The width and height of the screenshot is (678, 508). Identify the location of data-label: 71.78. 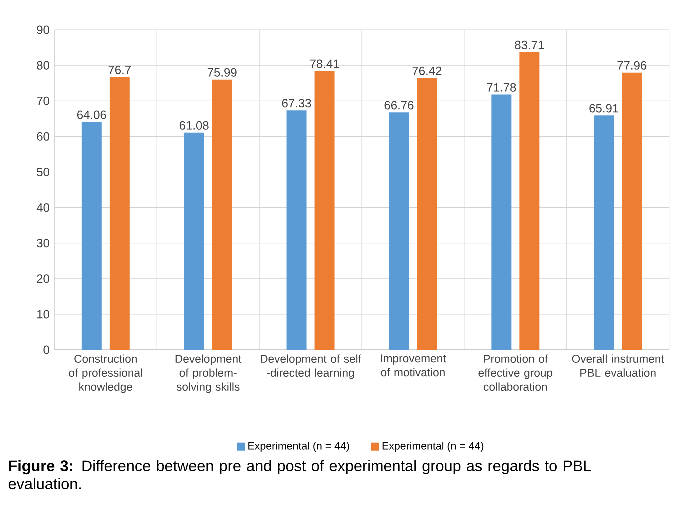
(501, 87).